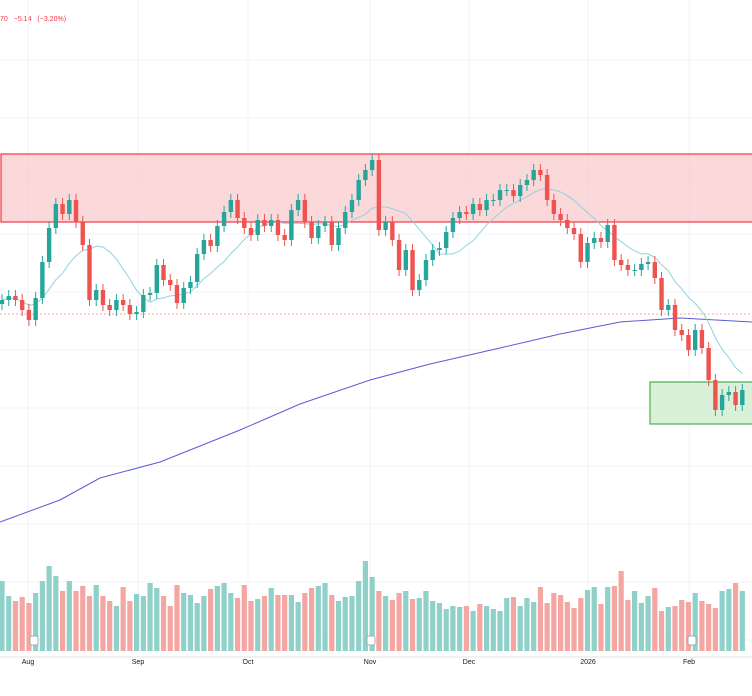 Image resolution: width=752 pixels, height=696 pixels. What do you see at coordinates (28, 662) in the screenshot?
I see `x-axis-label: Aug` at bounding box center [28, 662].